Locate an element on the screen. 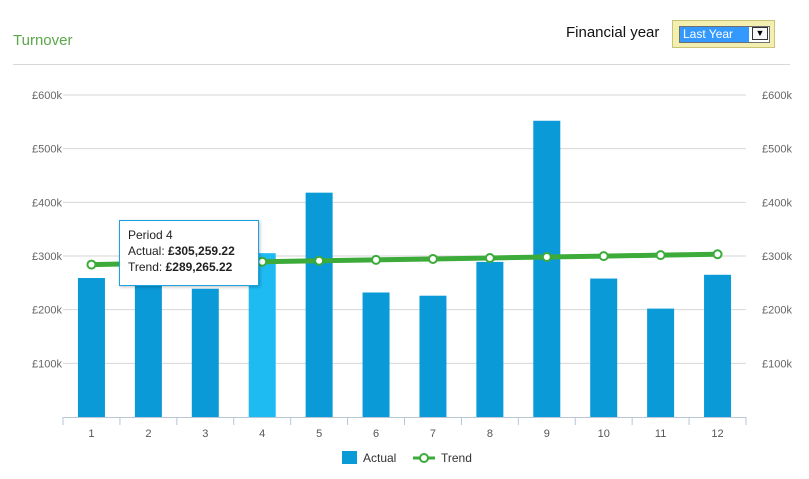 This screenshot has height=479, width=809. x-tick-label: 9 is located at coordinates (547, 434).